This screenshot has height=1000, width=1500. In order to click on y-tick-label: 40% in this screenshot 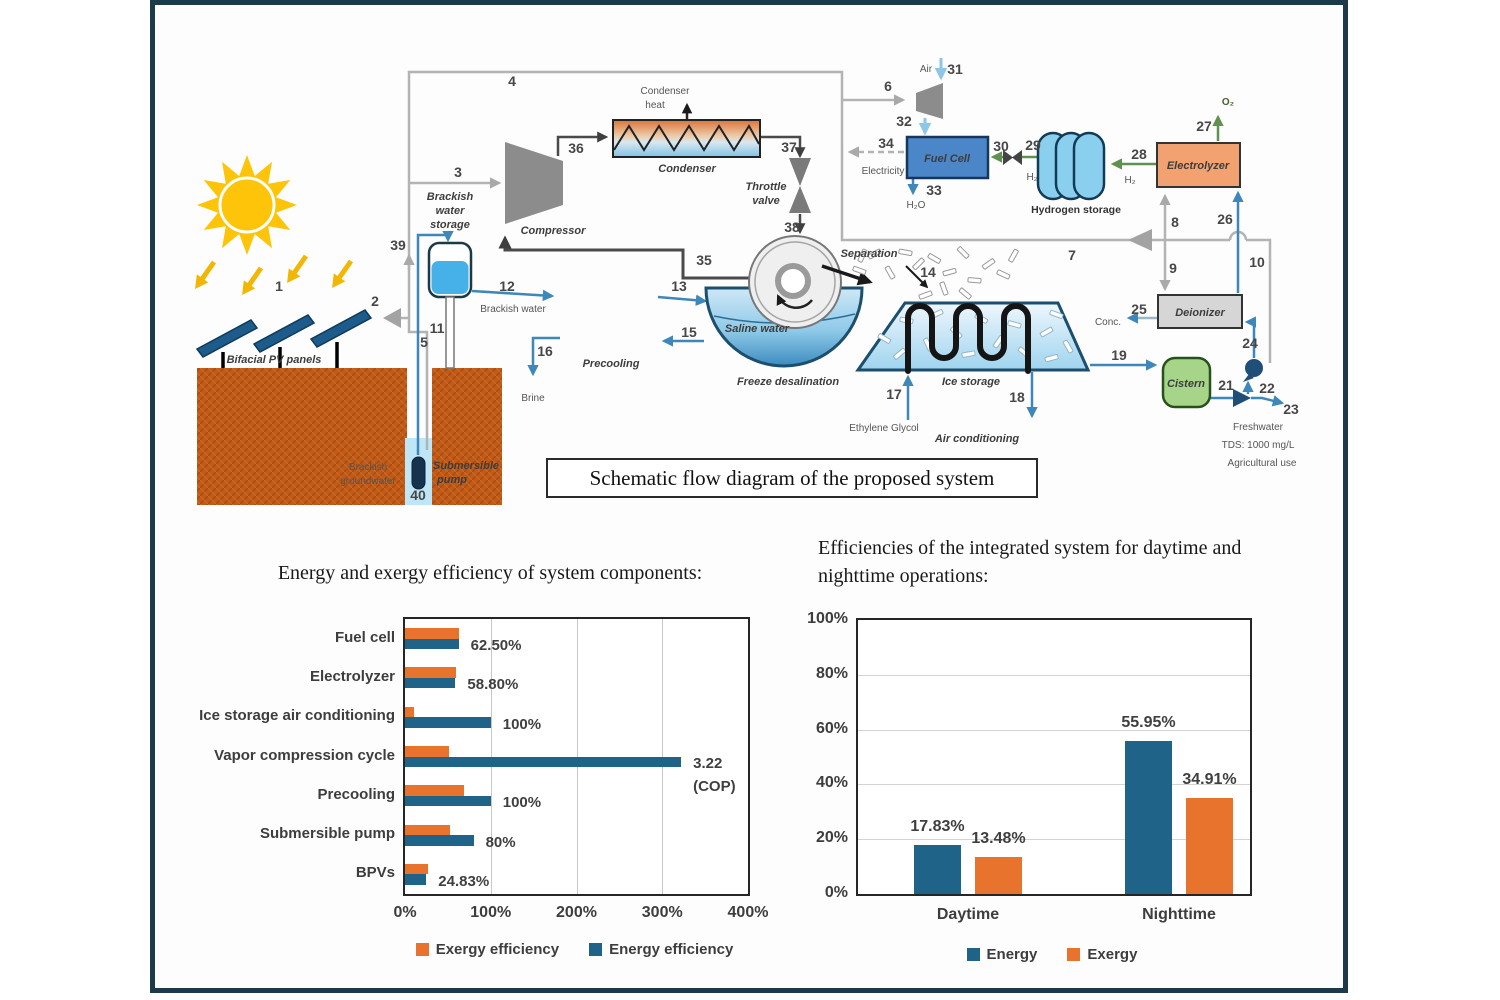, I will do `click(831, 783)`.